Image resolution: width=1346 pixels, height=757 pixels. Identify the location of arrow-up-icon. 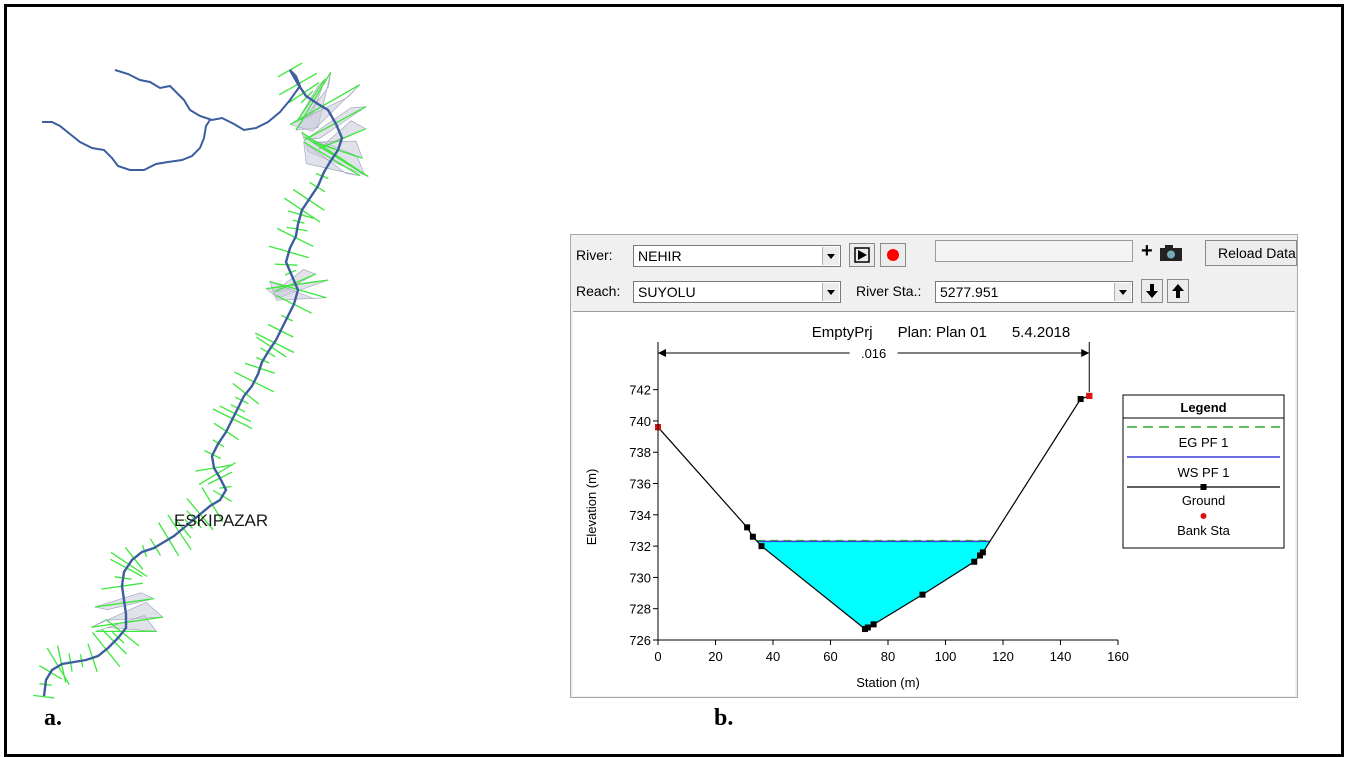
(1178, 291).